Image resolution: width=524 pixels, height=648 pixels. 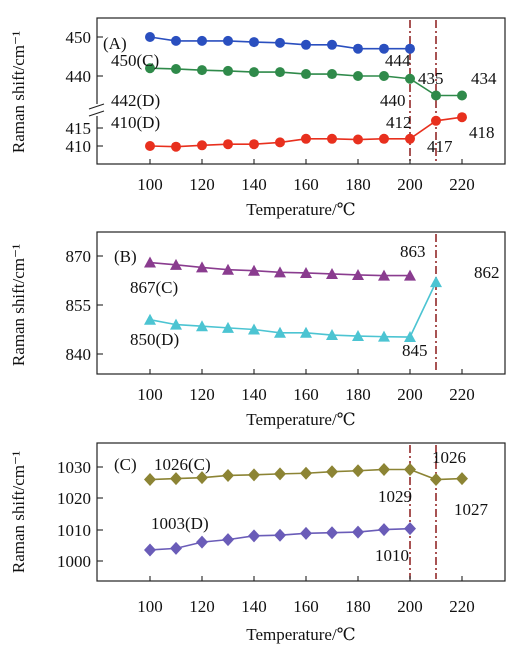 I want to click on panel-c-ytick: 1030, so click(x=74, y=467).